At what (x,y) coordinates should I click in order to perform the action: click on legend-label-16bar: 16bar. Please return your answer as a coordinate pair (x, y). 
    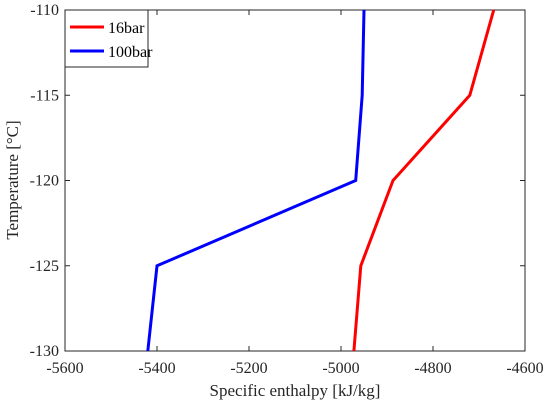
    Looking at the image, I should click on (126, 28).